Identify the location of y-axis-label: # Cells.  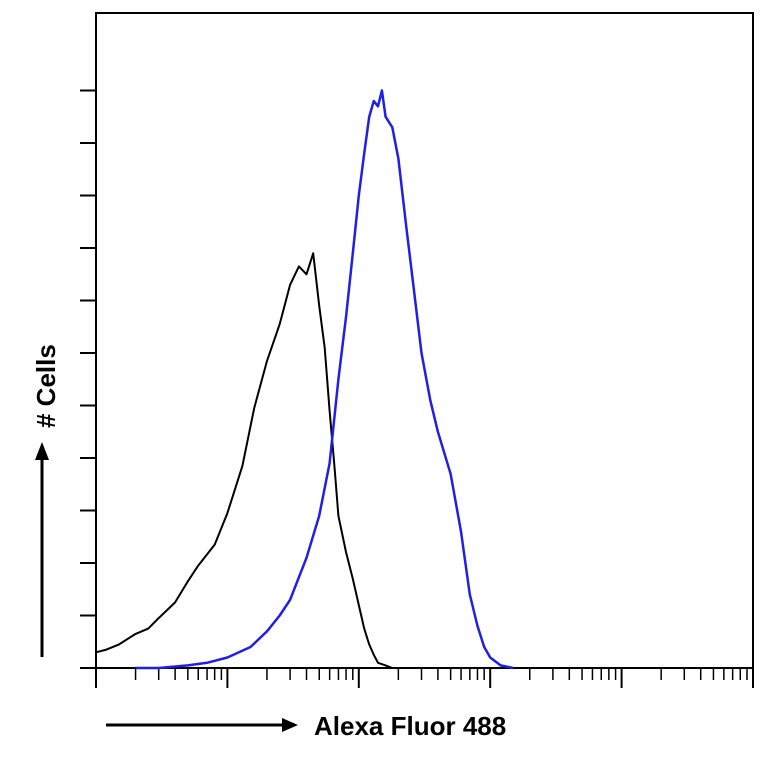
(46, 386).